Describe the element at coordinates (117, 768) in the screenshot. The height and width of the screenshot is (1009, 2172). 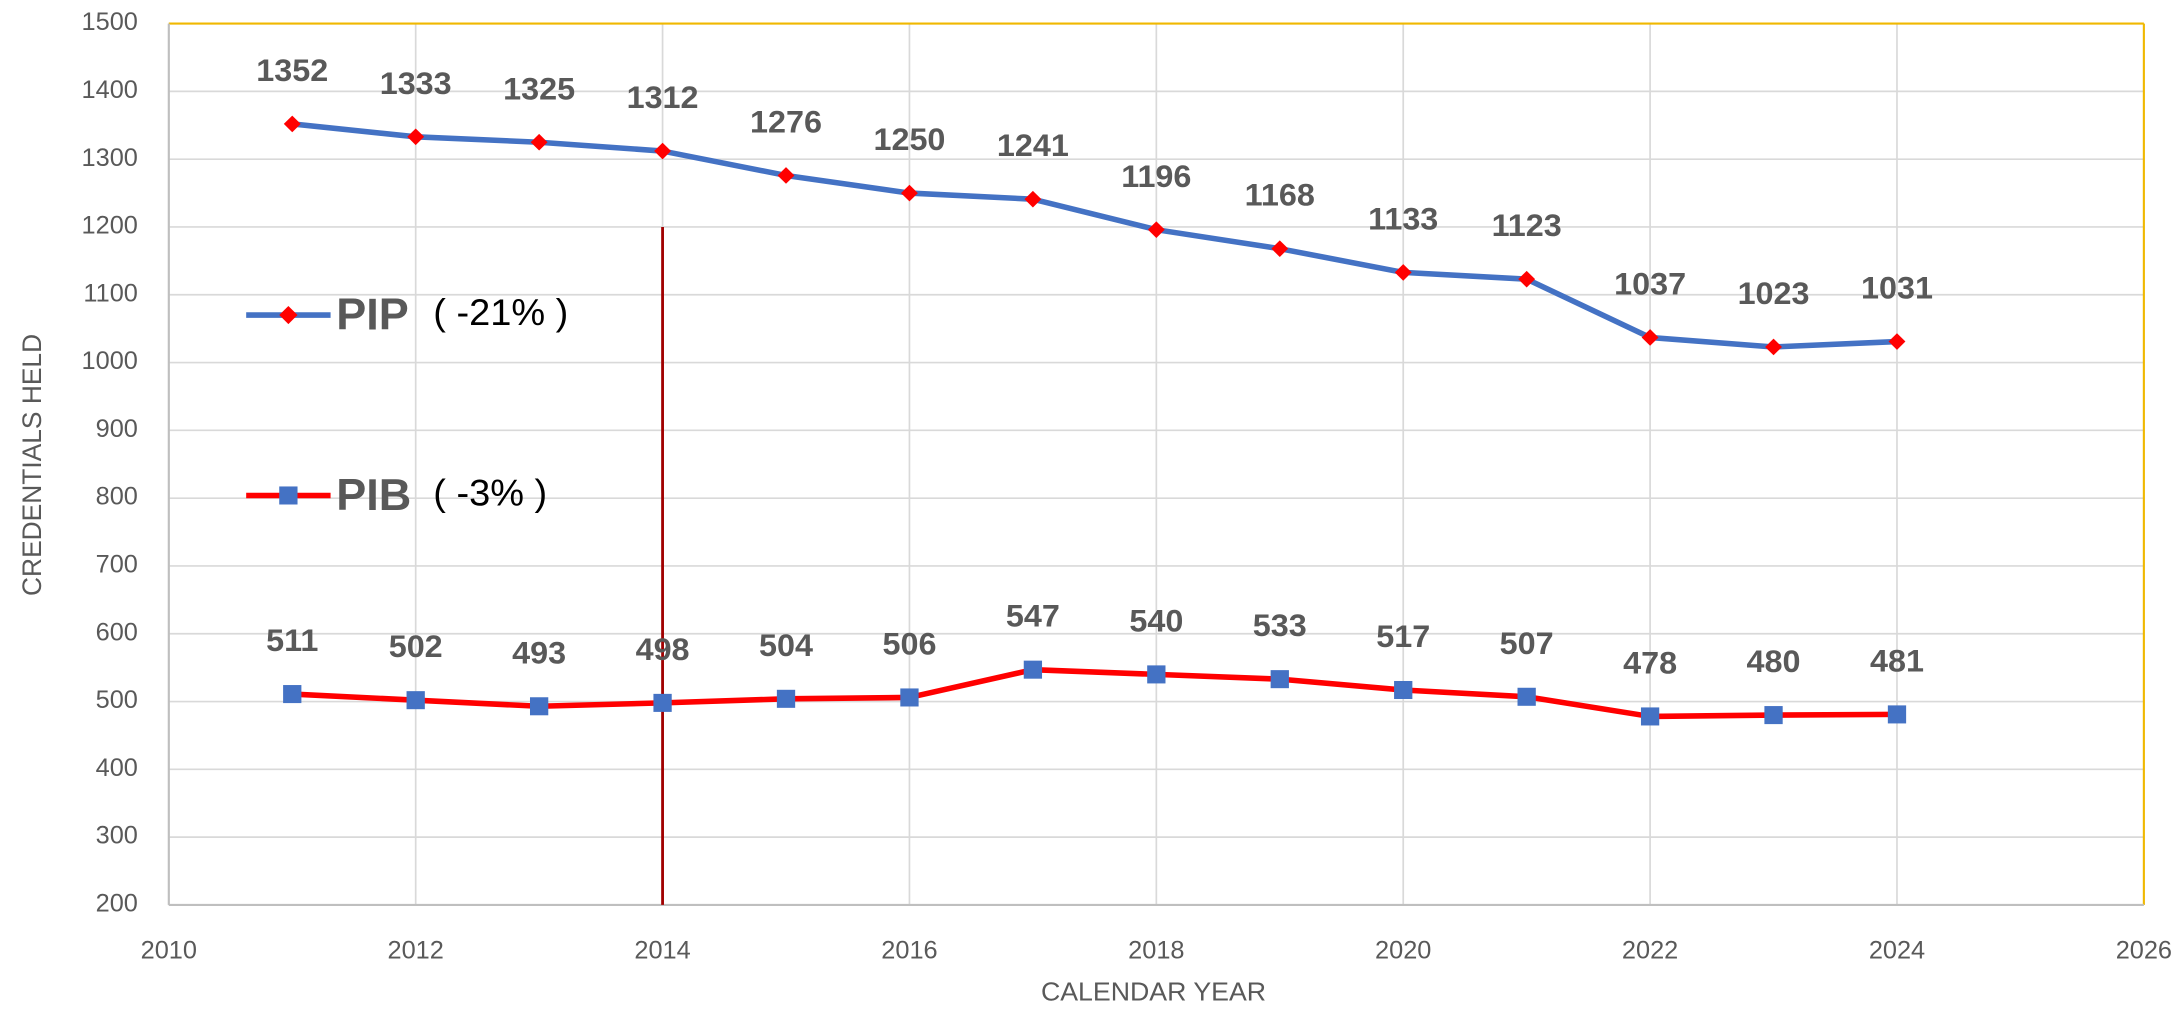
I see `y-tick-label: 400` at that location.